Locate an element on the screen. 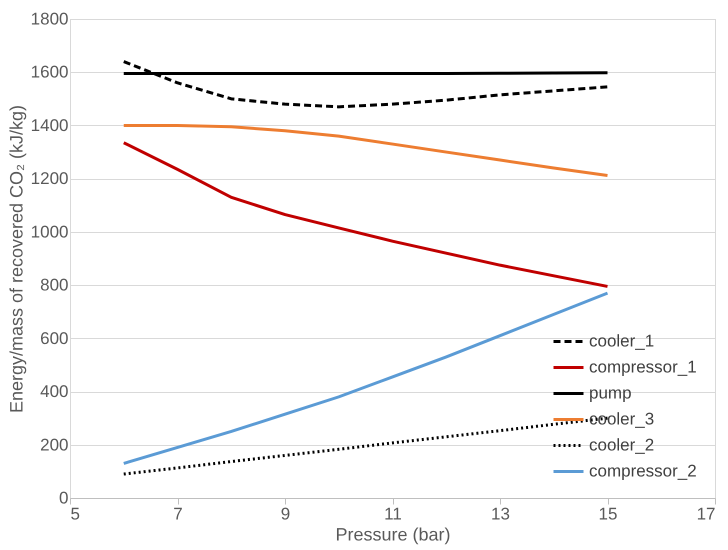 This screenshot has height=550, width=728. legend-label: compressor_2 is located at coordinates (643, 471).